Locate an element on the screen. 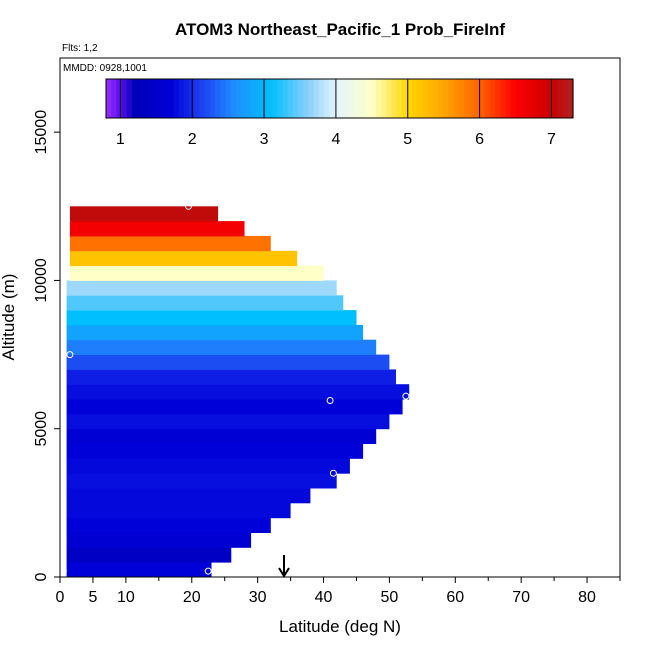  x-tick-label: 70 is located at coordinates (521, 597).